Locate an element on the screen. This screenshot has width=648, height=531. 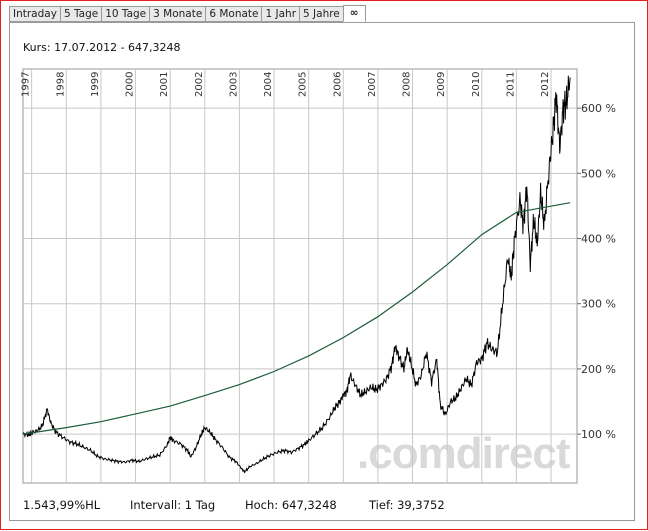
tab-intraday: Intraday is located at coordinates (34, 14).